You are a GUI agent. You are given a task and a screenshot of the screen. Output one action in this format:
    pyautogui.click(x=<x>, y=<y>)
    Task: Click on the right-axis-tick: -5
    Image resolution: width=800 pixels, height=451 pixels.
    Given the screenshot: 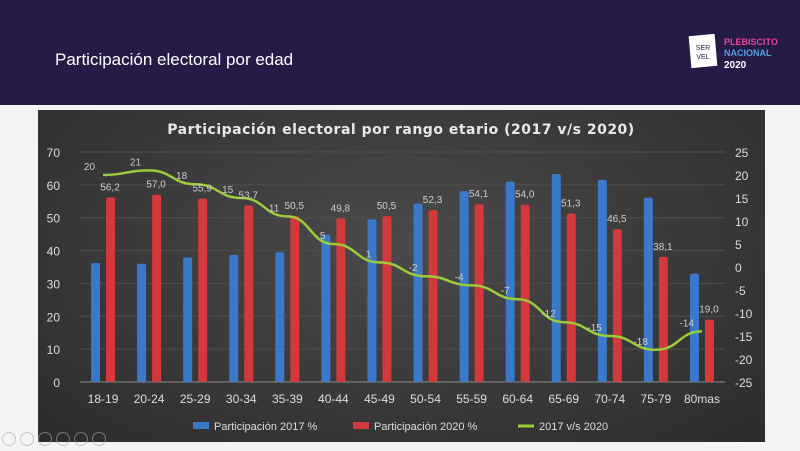 What is the action you would take?
    pyautogui.click(x=740, y=291)
    